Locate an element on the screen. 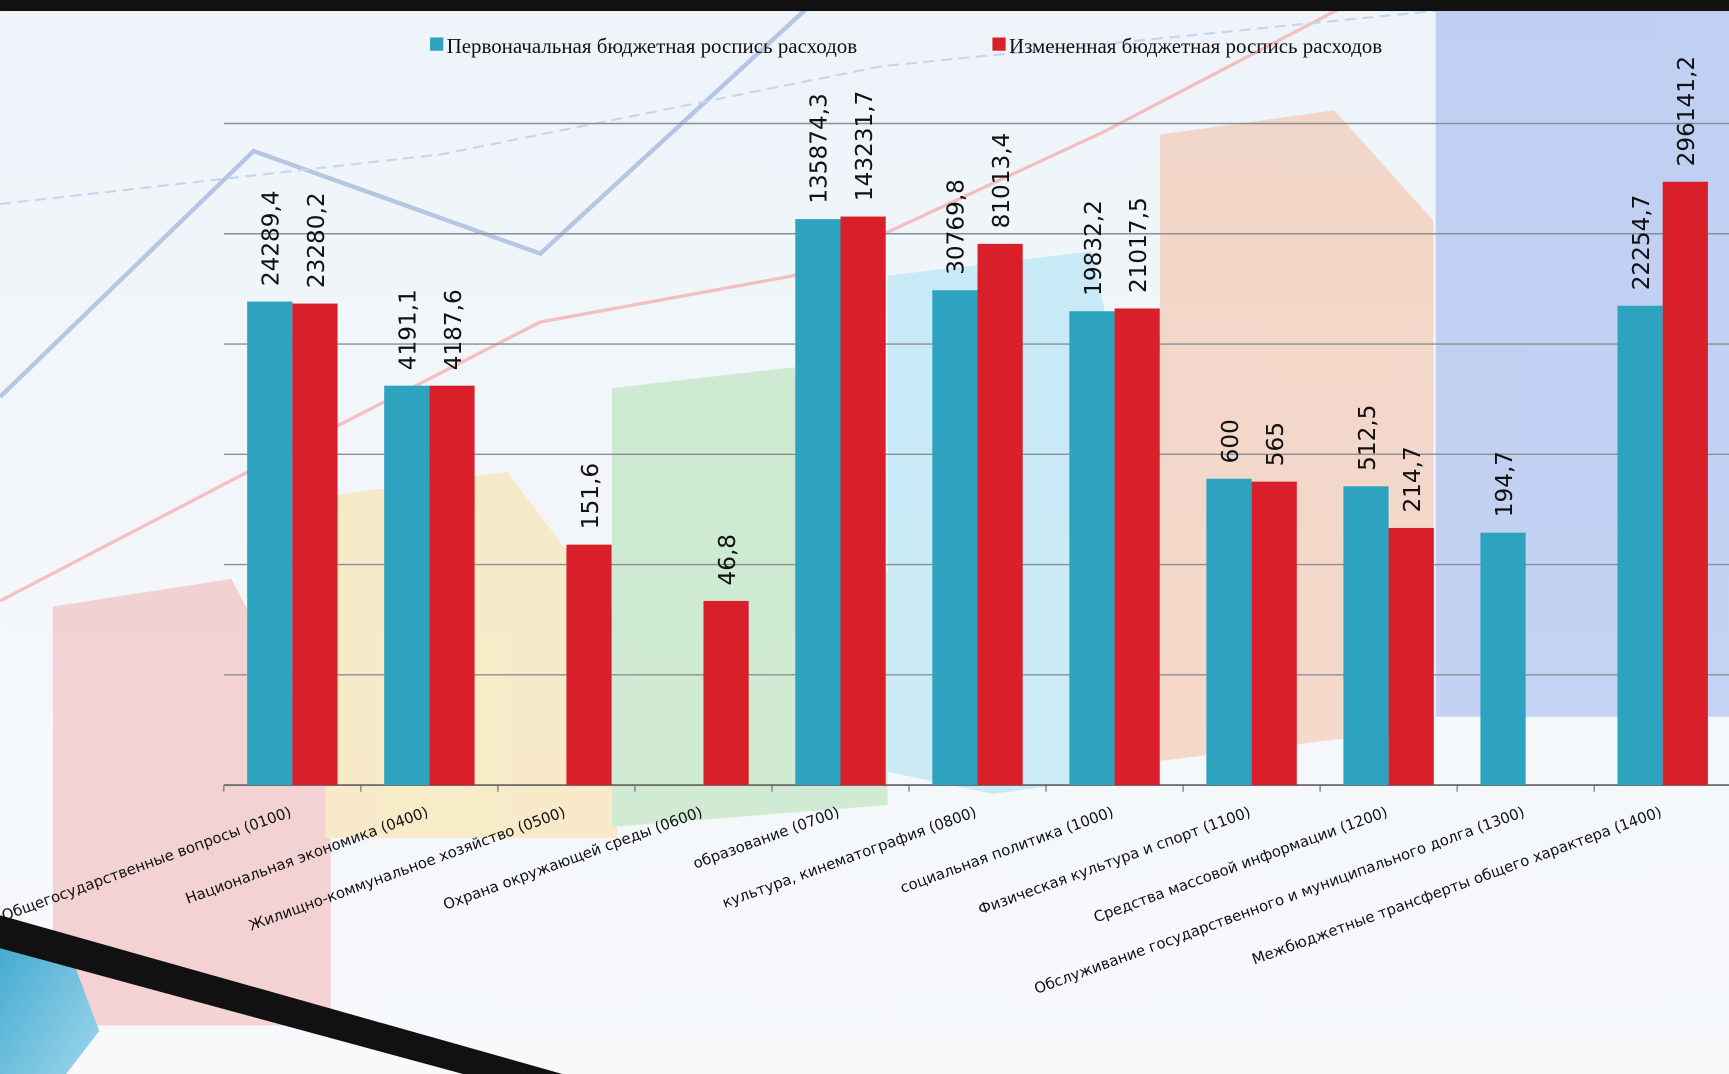 The height and width of the screenshot is (1074, 1729). value-label: 565 is located at coordinates (1276, 444).